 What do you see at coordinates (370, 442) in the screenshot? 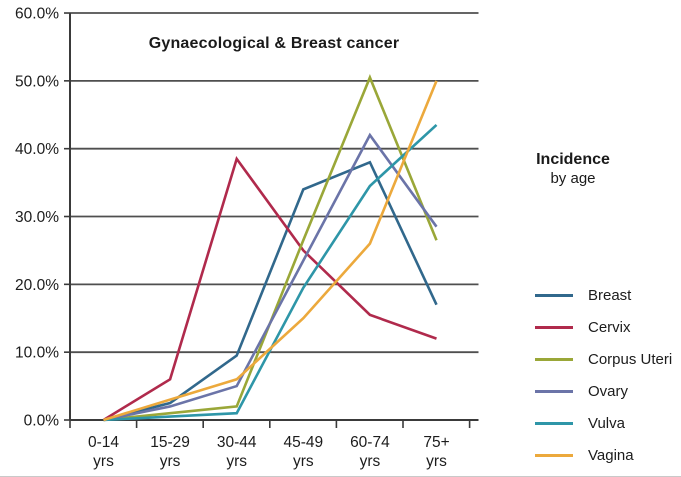
I see `x-tick-label: 60-74` at bounding box center [370, 442].